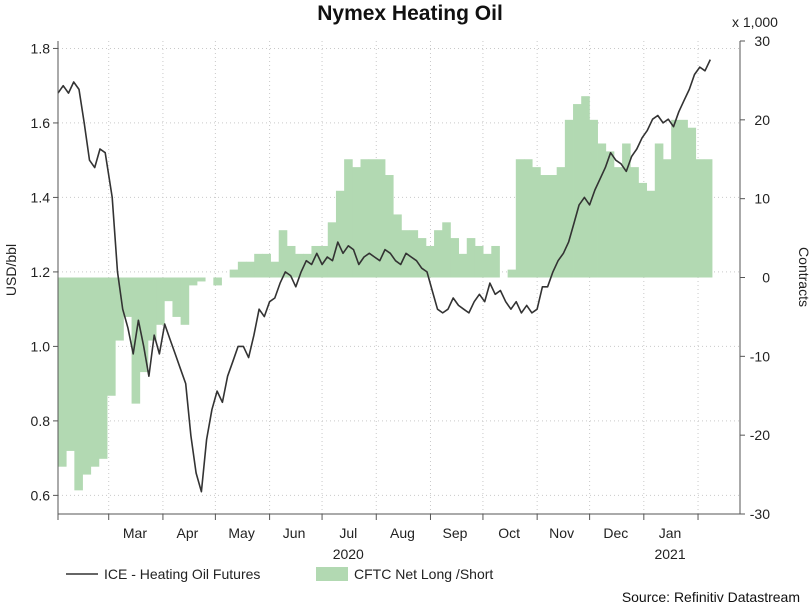 Image resolution: width=812 pixels, height=608 pixels. I want to click on x-tick-label: Aug, so click(402, 533).